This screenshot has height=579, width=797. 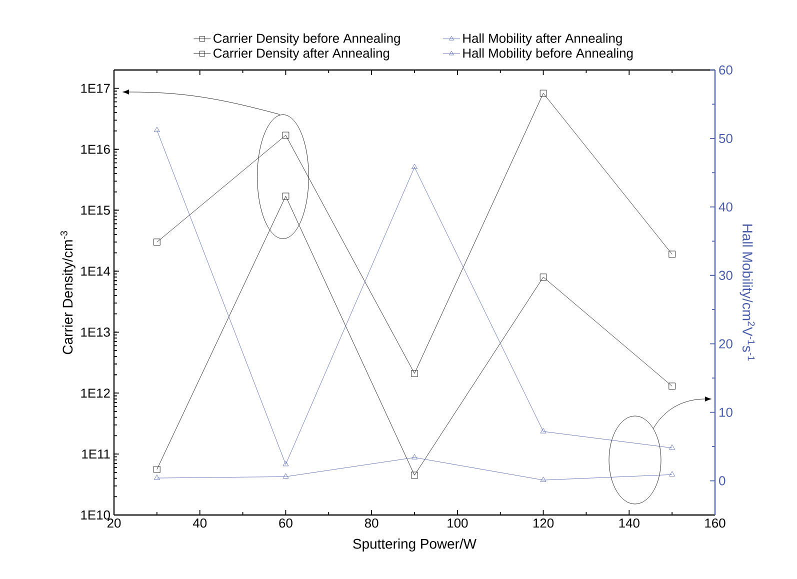 I want to click on x-tick-label: 20, so click(x=114, y=523).